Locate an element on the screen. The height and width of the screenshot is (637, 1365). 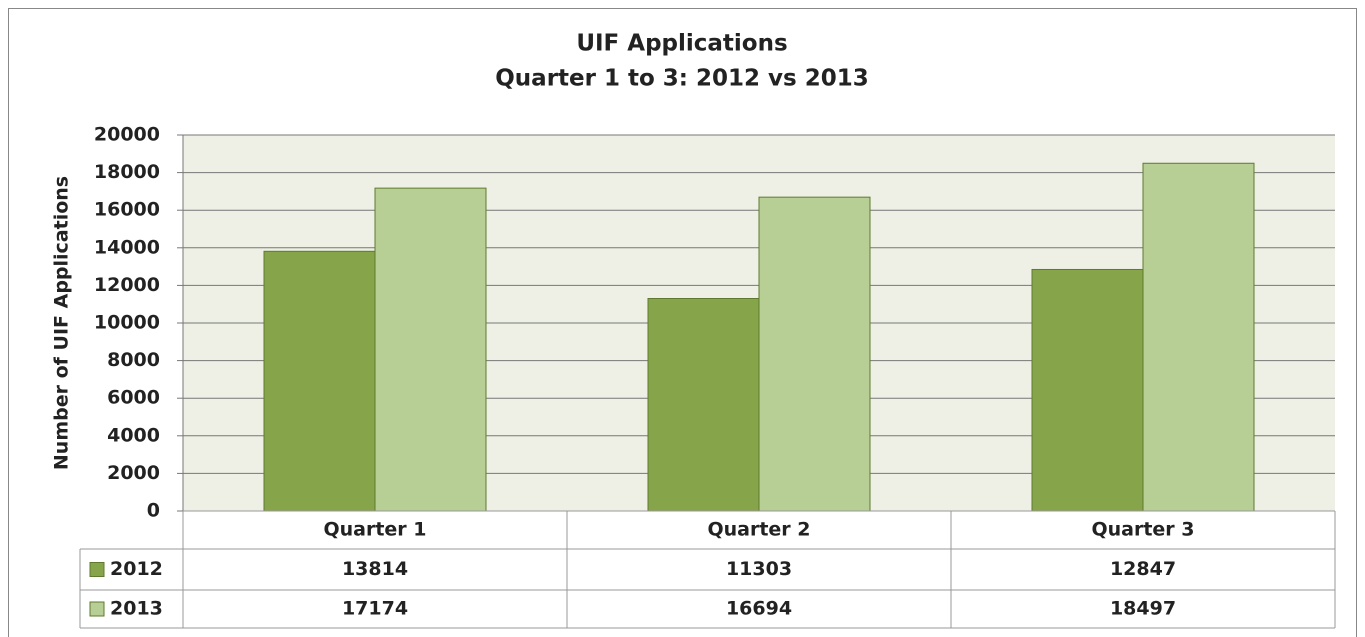
x-tick-label: Quarter 2 is located at coordinates (758, 530).